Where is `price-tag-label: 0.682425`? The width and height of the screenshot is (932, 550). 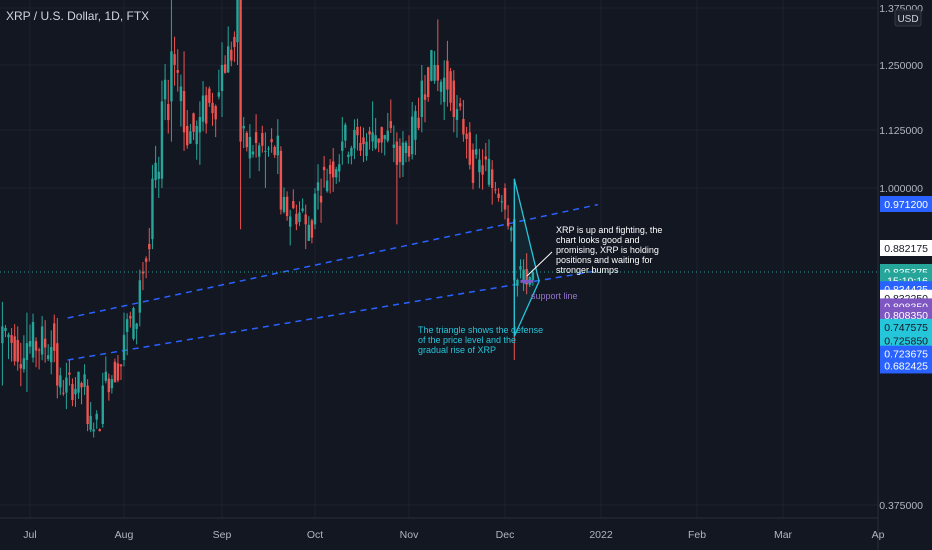 price-tag-label: 0.682425 is located at coordinates (906, 366).